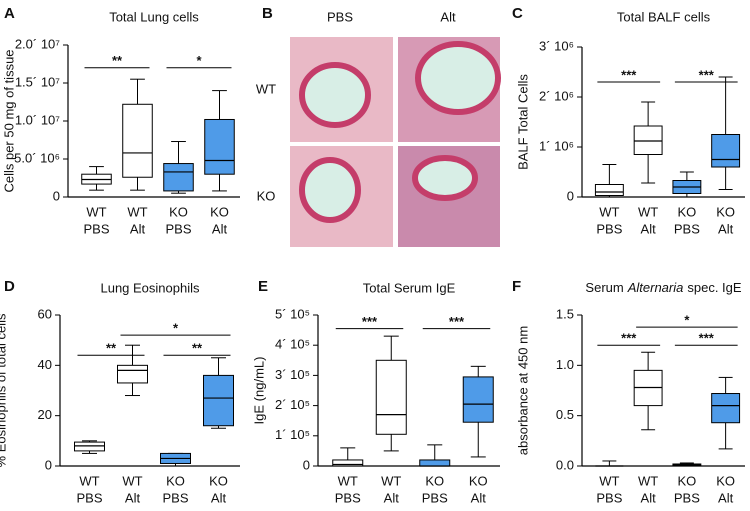 Image resolution: width=750 pixels, height=511 pixels. I want to click on panel-letter: D, so click(9, 286).